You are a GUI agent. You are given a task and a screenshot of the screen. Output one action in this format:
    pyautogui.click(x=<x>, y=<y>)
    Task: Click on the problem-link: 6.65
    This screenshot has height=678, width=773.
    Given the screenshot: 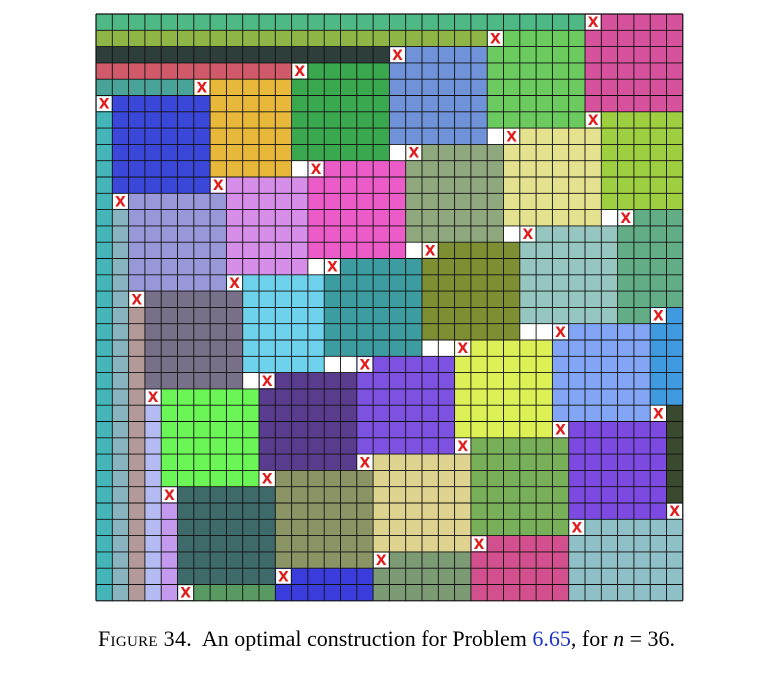 What is the action you would take?
    pyautogui.click(x=551, y=638)
    